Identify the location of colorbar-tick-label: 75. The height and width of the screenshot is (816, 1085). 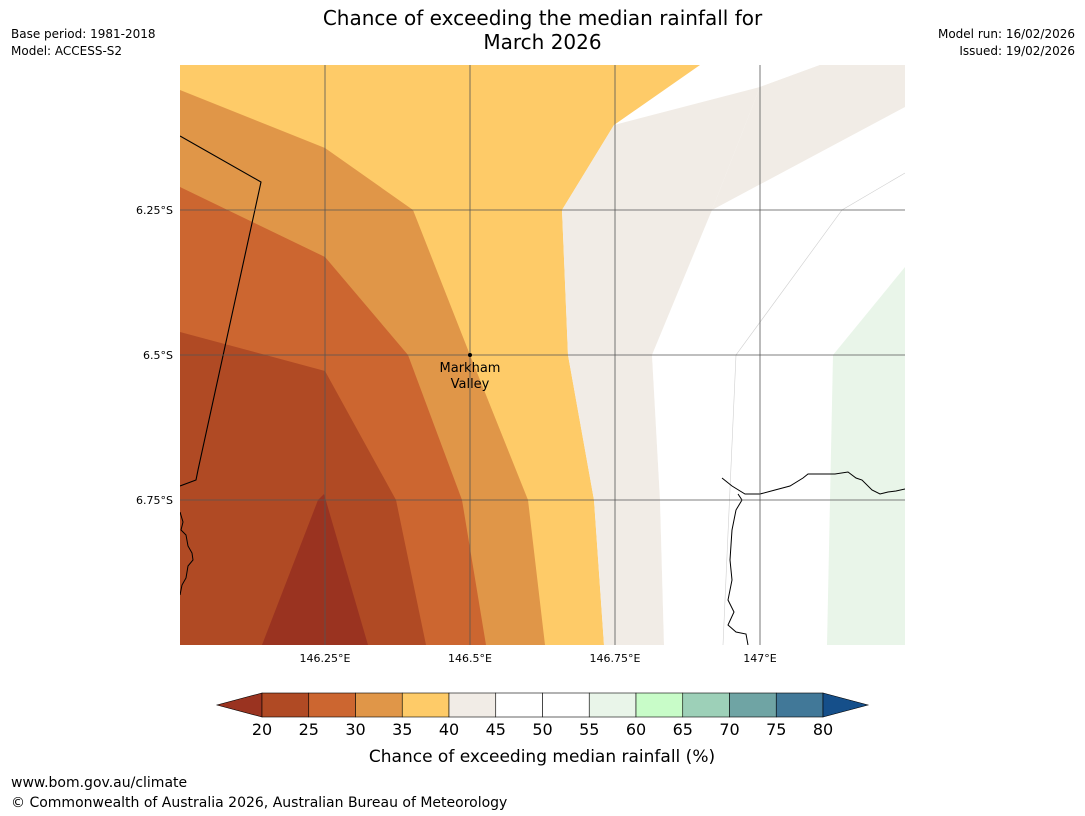
(776, 729).